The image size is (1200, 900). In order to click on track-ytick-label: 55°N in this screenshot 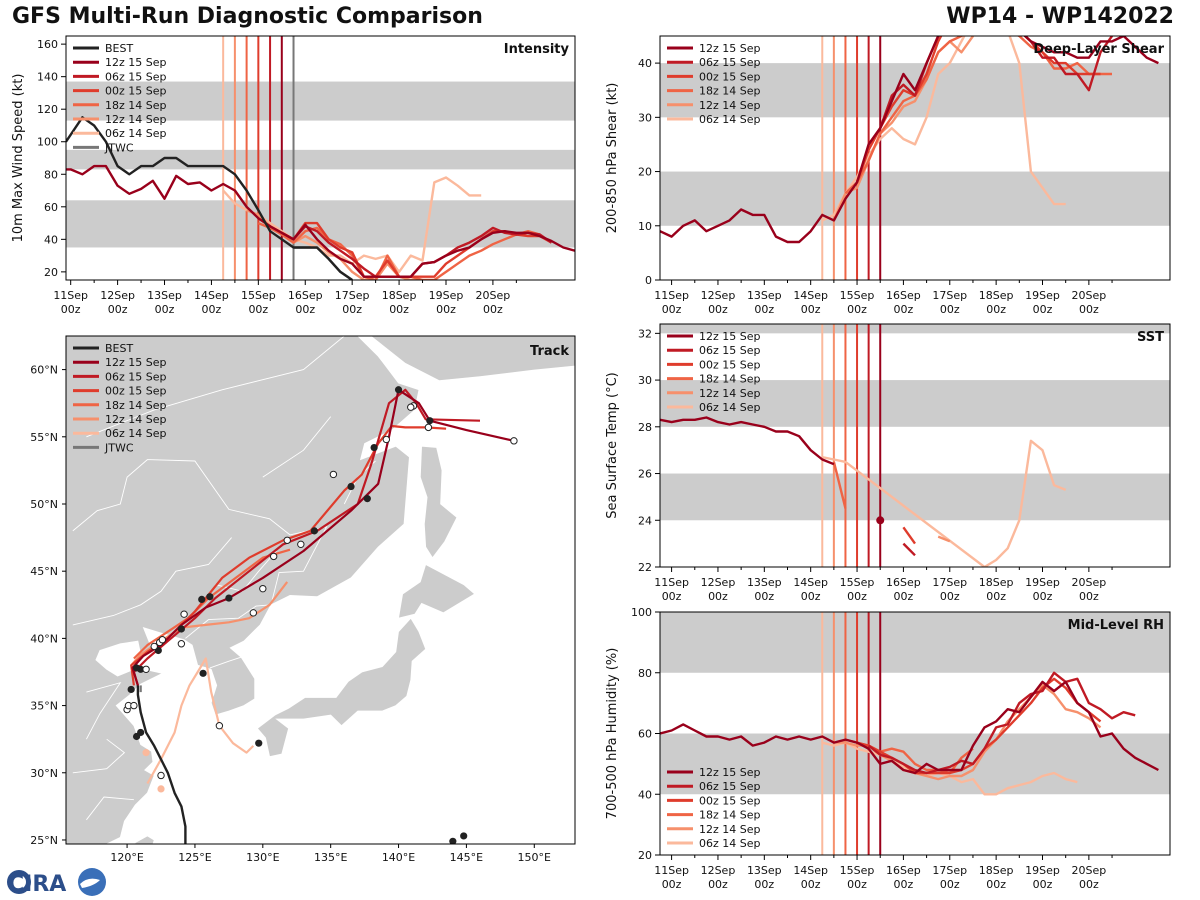, I will do `click(44, 437)`.